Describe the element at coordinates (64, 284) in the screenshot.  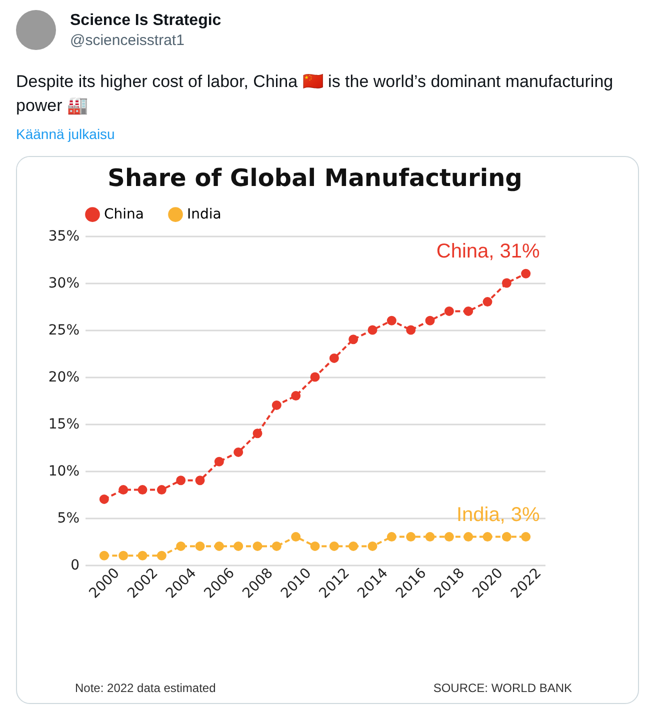
I see `y-tick-label: 30%` at that location.